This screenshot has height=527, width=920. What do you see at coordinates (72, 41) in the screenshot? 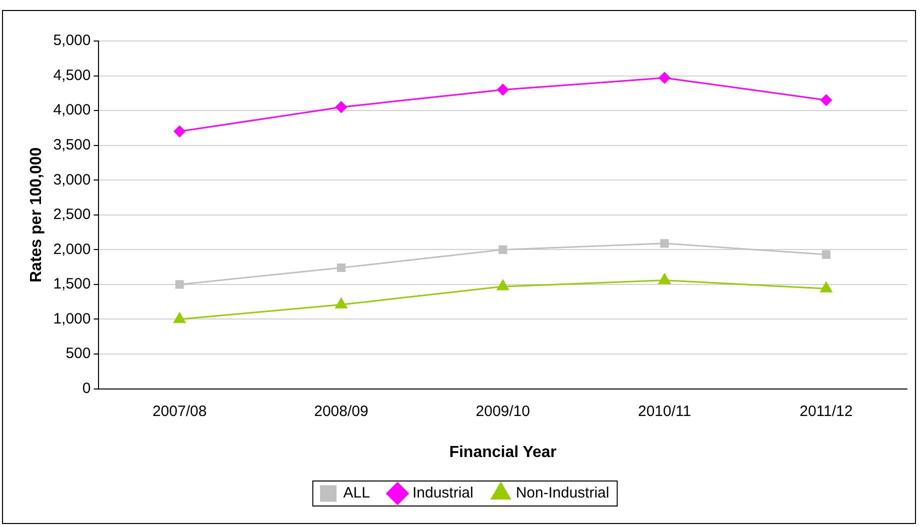
I see `y-tick-label: 5,000` at bounding box center [72, 41].